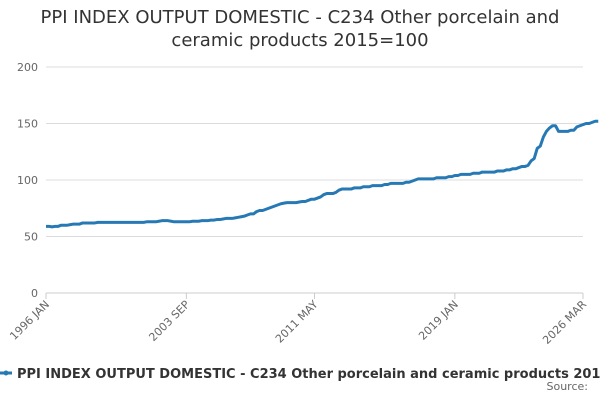  I want to click on x-tick-label: 2011 MAY, so click(297, 322).